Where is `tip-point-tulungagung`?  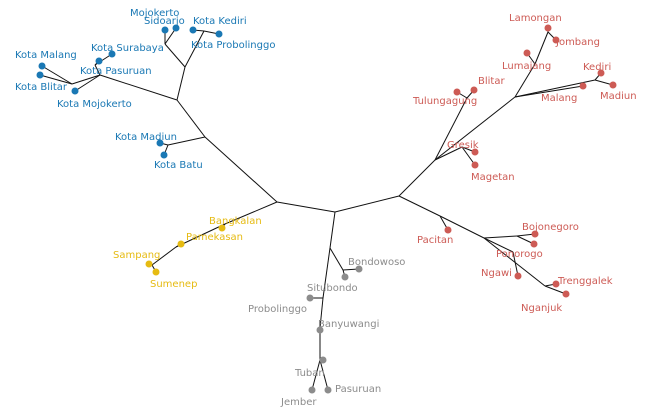 tip-point-tulungagung is located at coordinates (457, 92).